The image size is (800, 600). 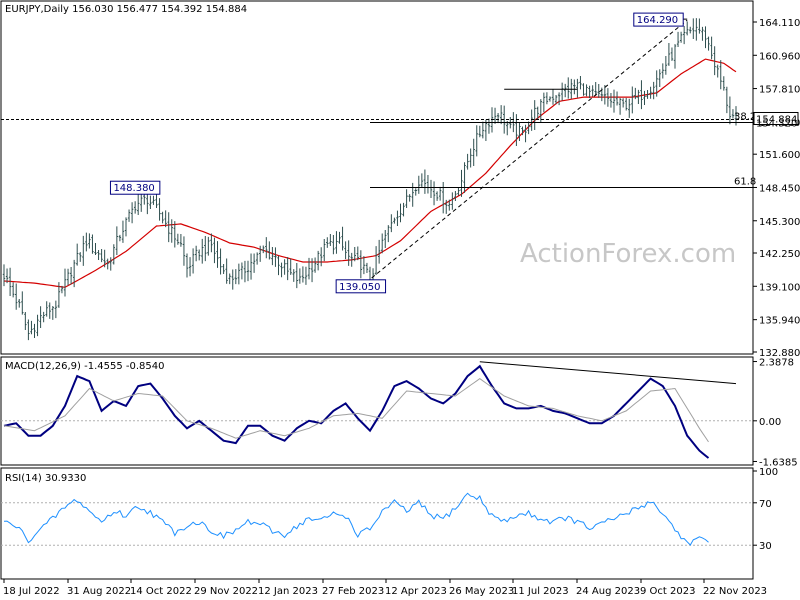 What do you see at coordinates (765, 504) in the screenshot?
I see `rsi-y-tick-label: 70` at bounding box center [765, 504].